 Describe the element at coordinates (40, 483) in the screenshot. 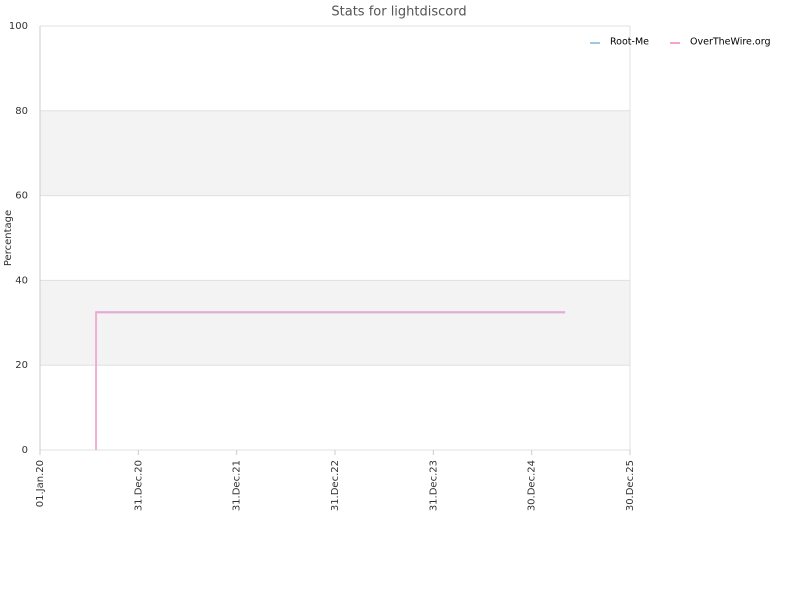

I see `x-tick-label: 01.Jan.20` at that location.